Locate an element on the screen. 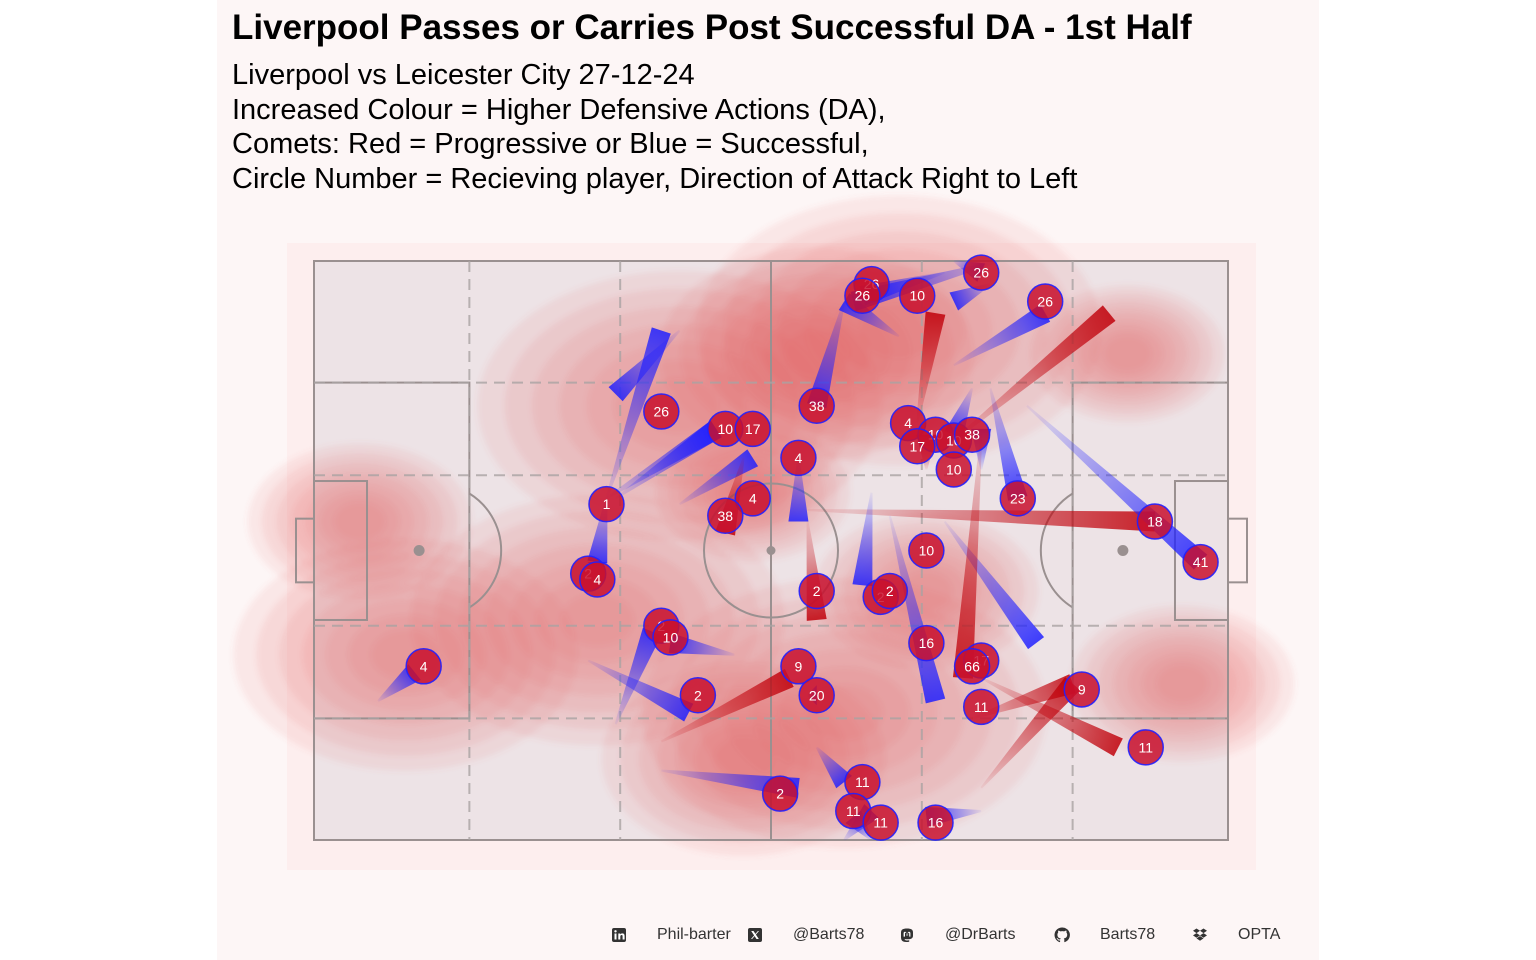 Image resolution: width=1536 pixels, height=960 pixels. goal-left is located at coordinates (305, 550).